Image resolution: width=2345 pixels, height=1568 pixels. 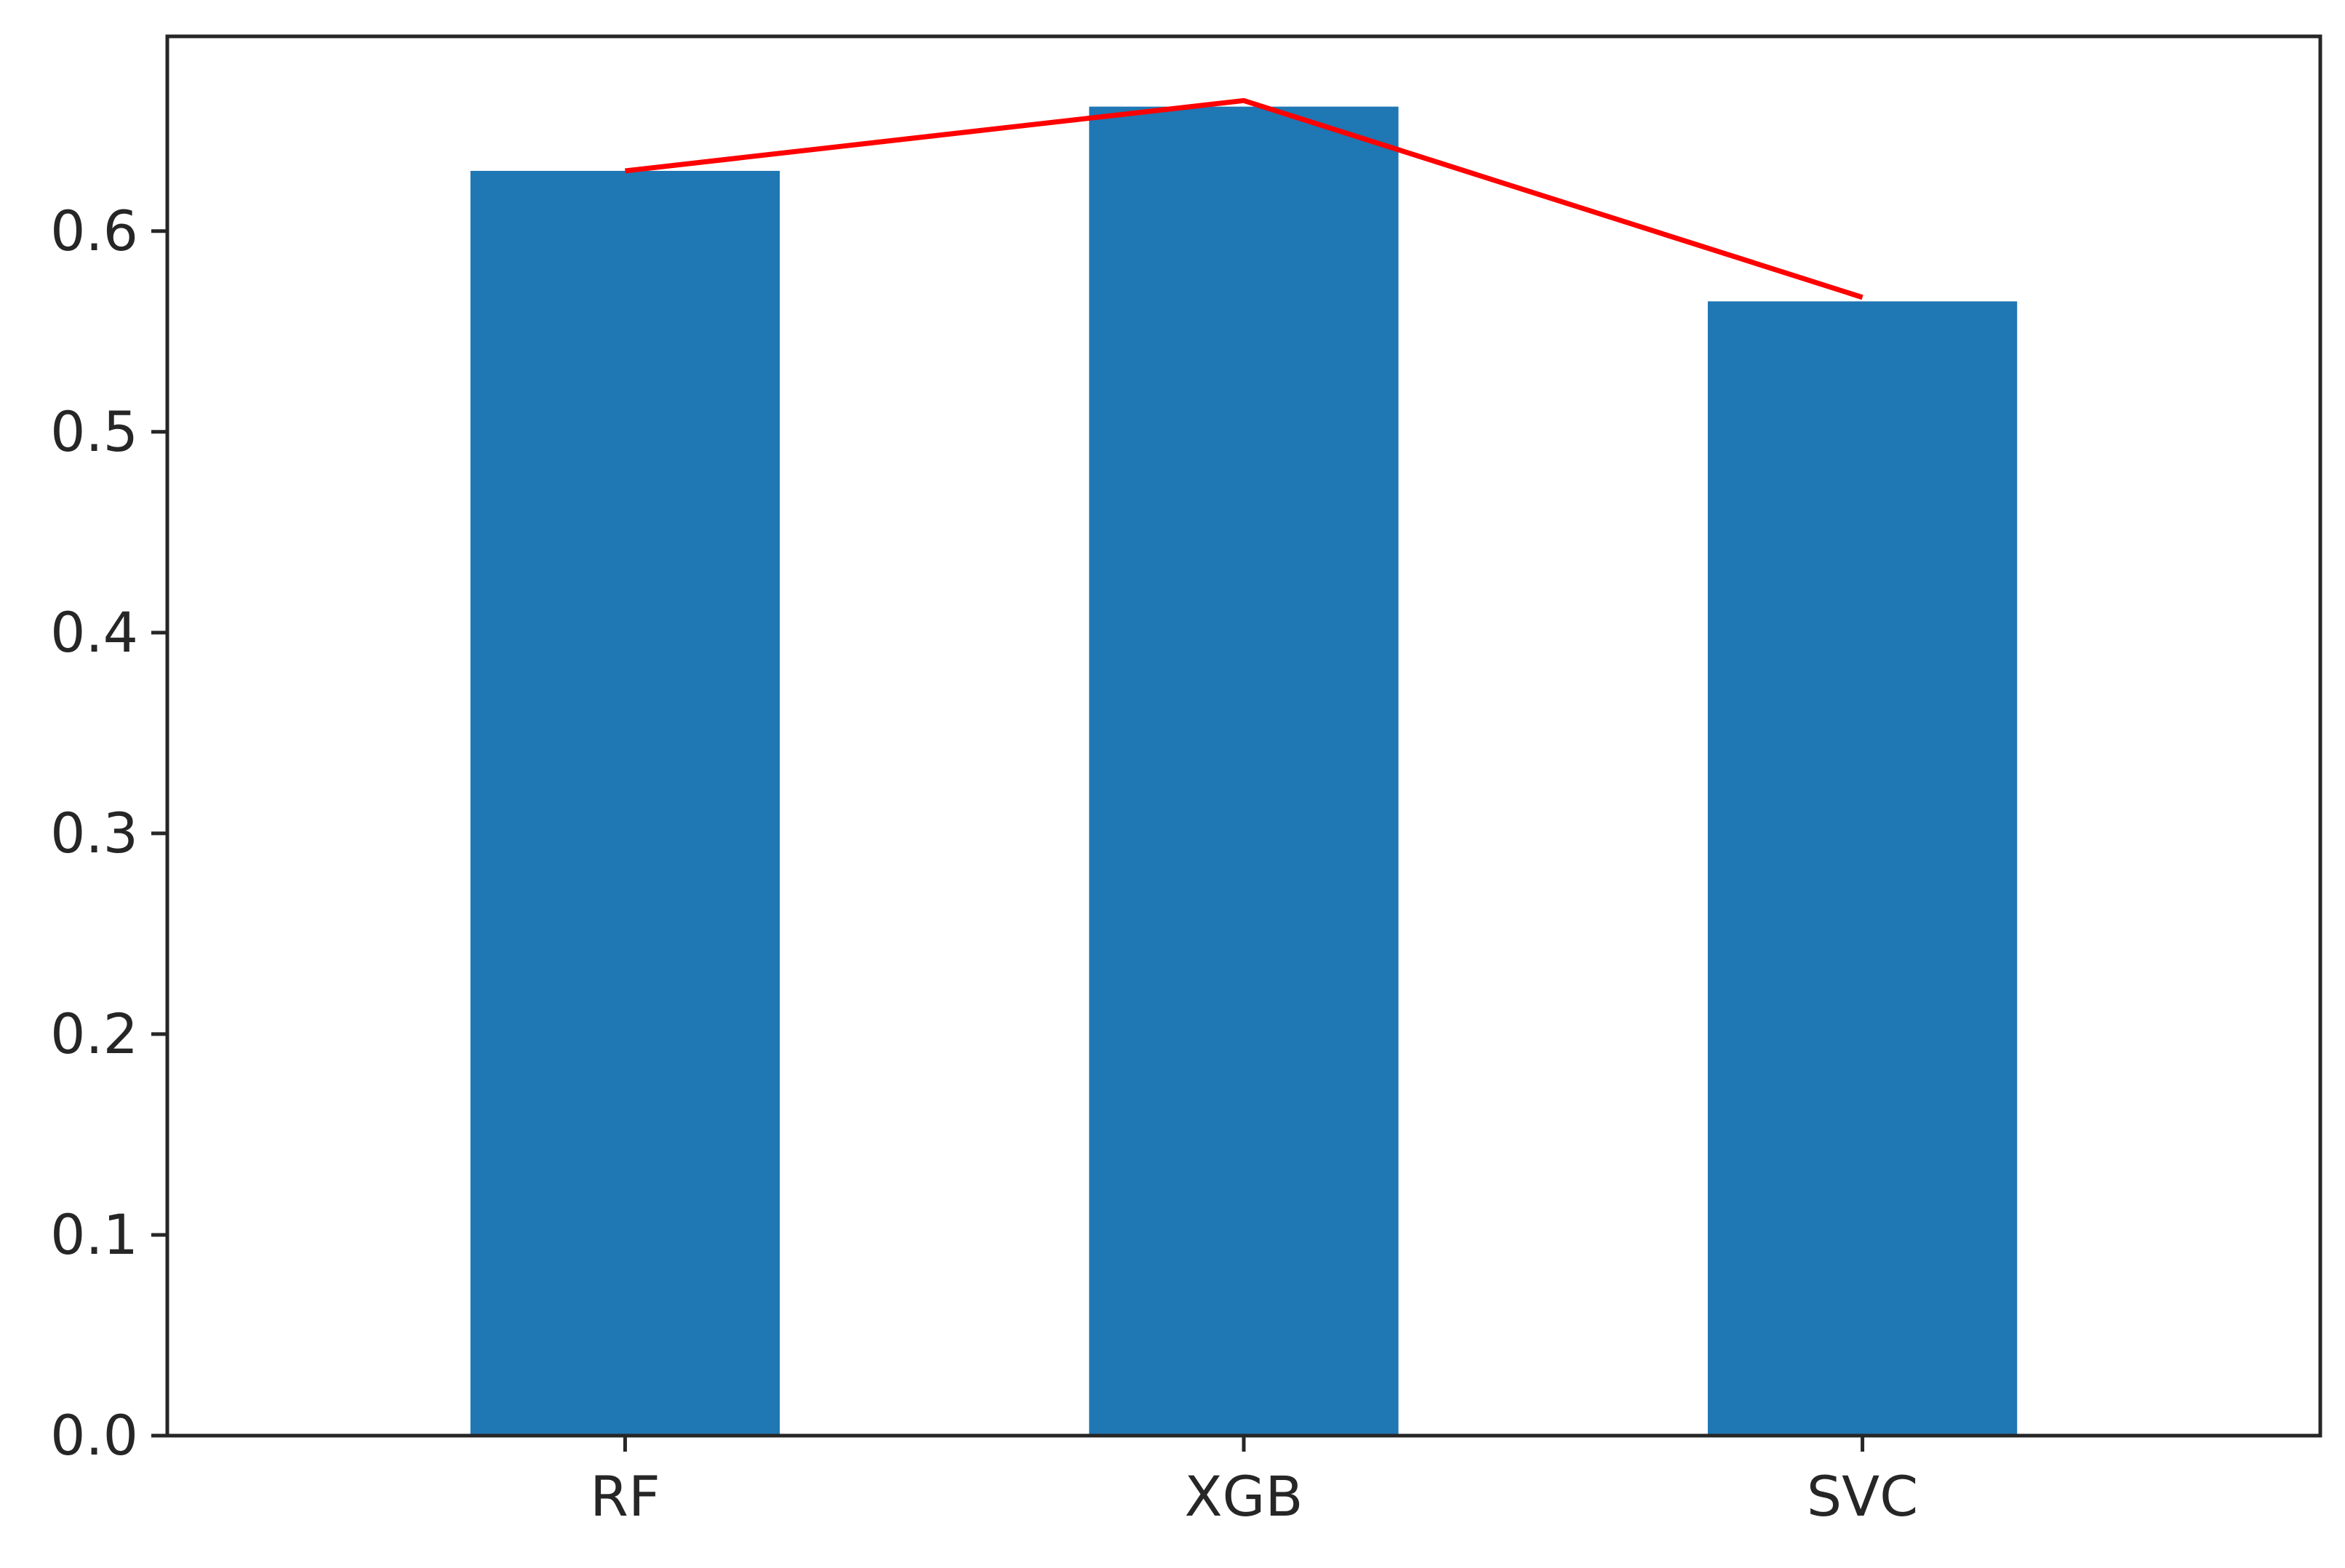 What do you see at coordinates (1862, 1496) in the screenshot?
I see `x-tick-label-svc: SVC` at bounding box center [1862, 1496].